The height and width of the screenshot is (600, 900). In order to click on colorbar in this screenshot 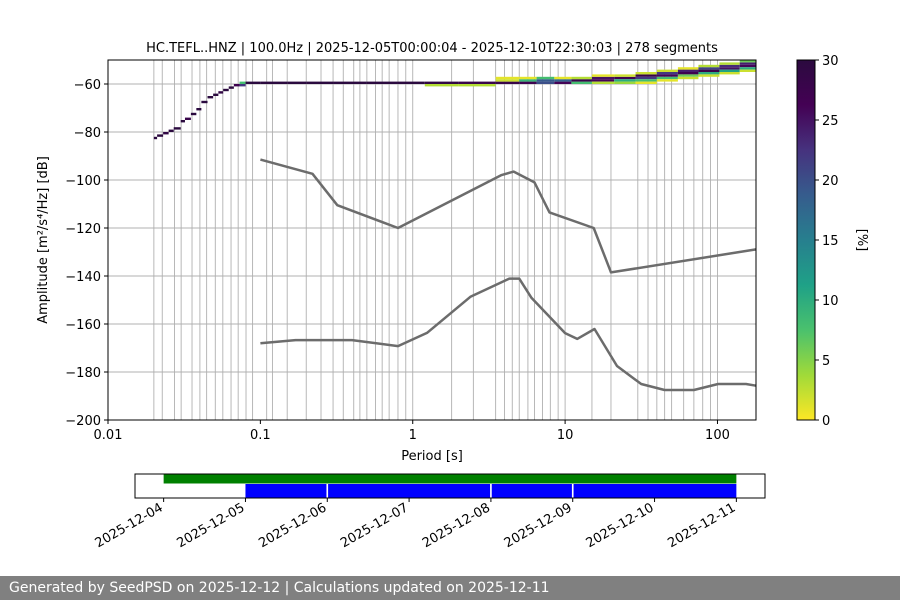, I will do `click(806, 240)`.